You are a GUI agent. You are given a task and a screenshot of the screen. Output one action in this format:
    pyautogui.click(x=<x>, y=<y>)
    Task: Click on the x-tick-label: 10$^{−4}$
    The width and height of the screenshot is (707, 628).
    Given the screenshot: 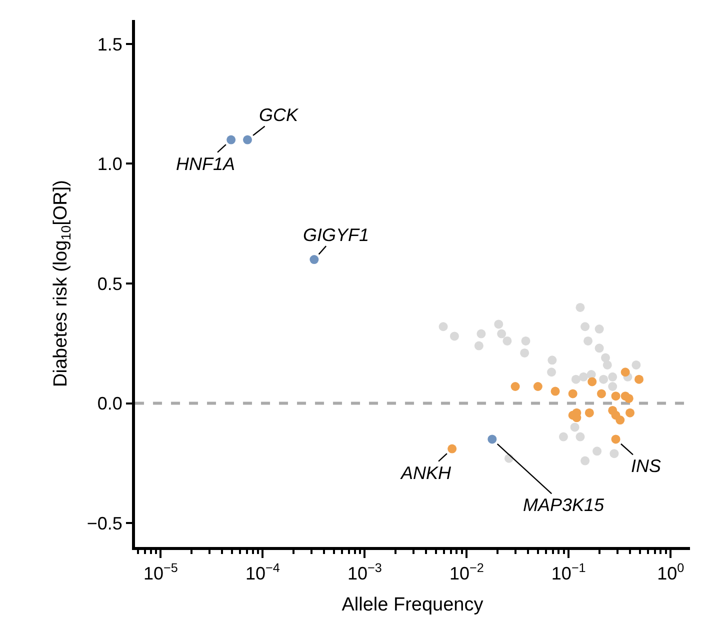 What is the action you would take?
    pyautogui.click(x=262, y=572)
    